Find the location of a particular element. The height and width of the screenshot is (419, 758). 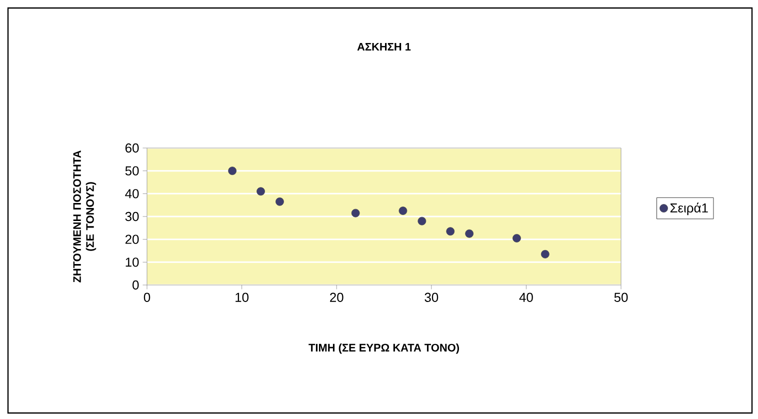

y-tick-label: 40 is located at coordinates (132, 193).